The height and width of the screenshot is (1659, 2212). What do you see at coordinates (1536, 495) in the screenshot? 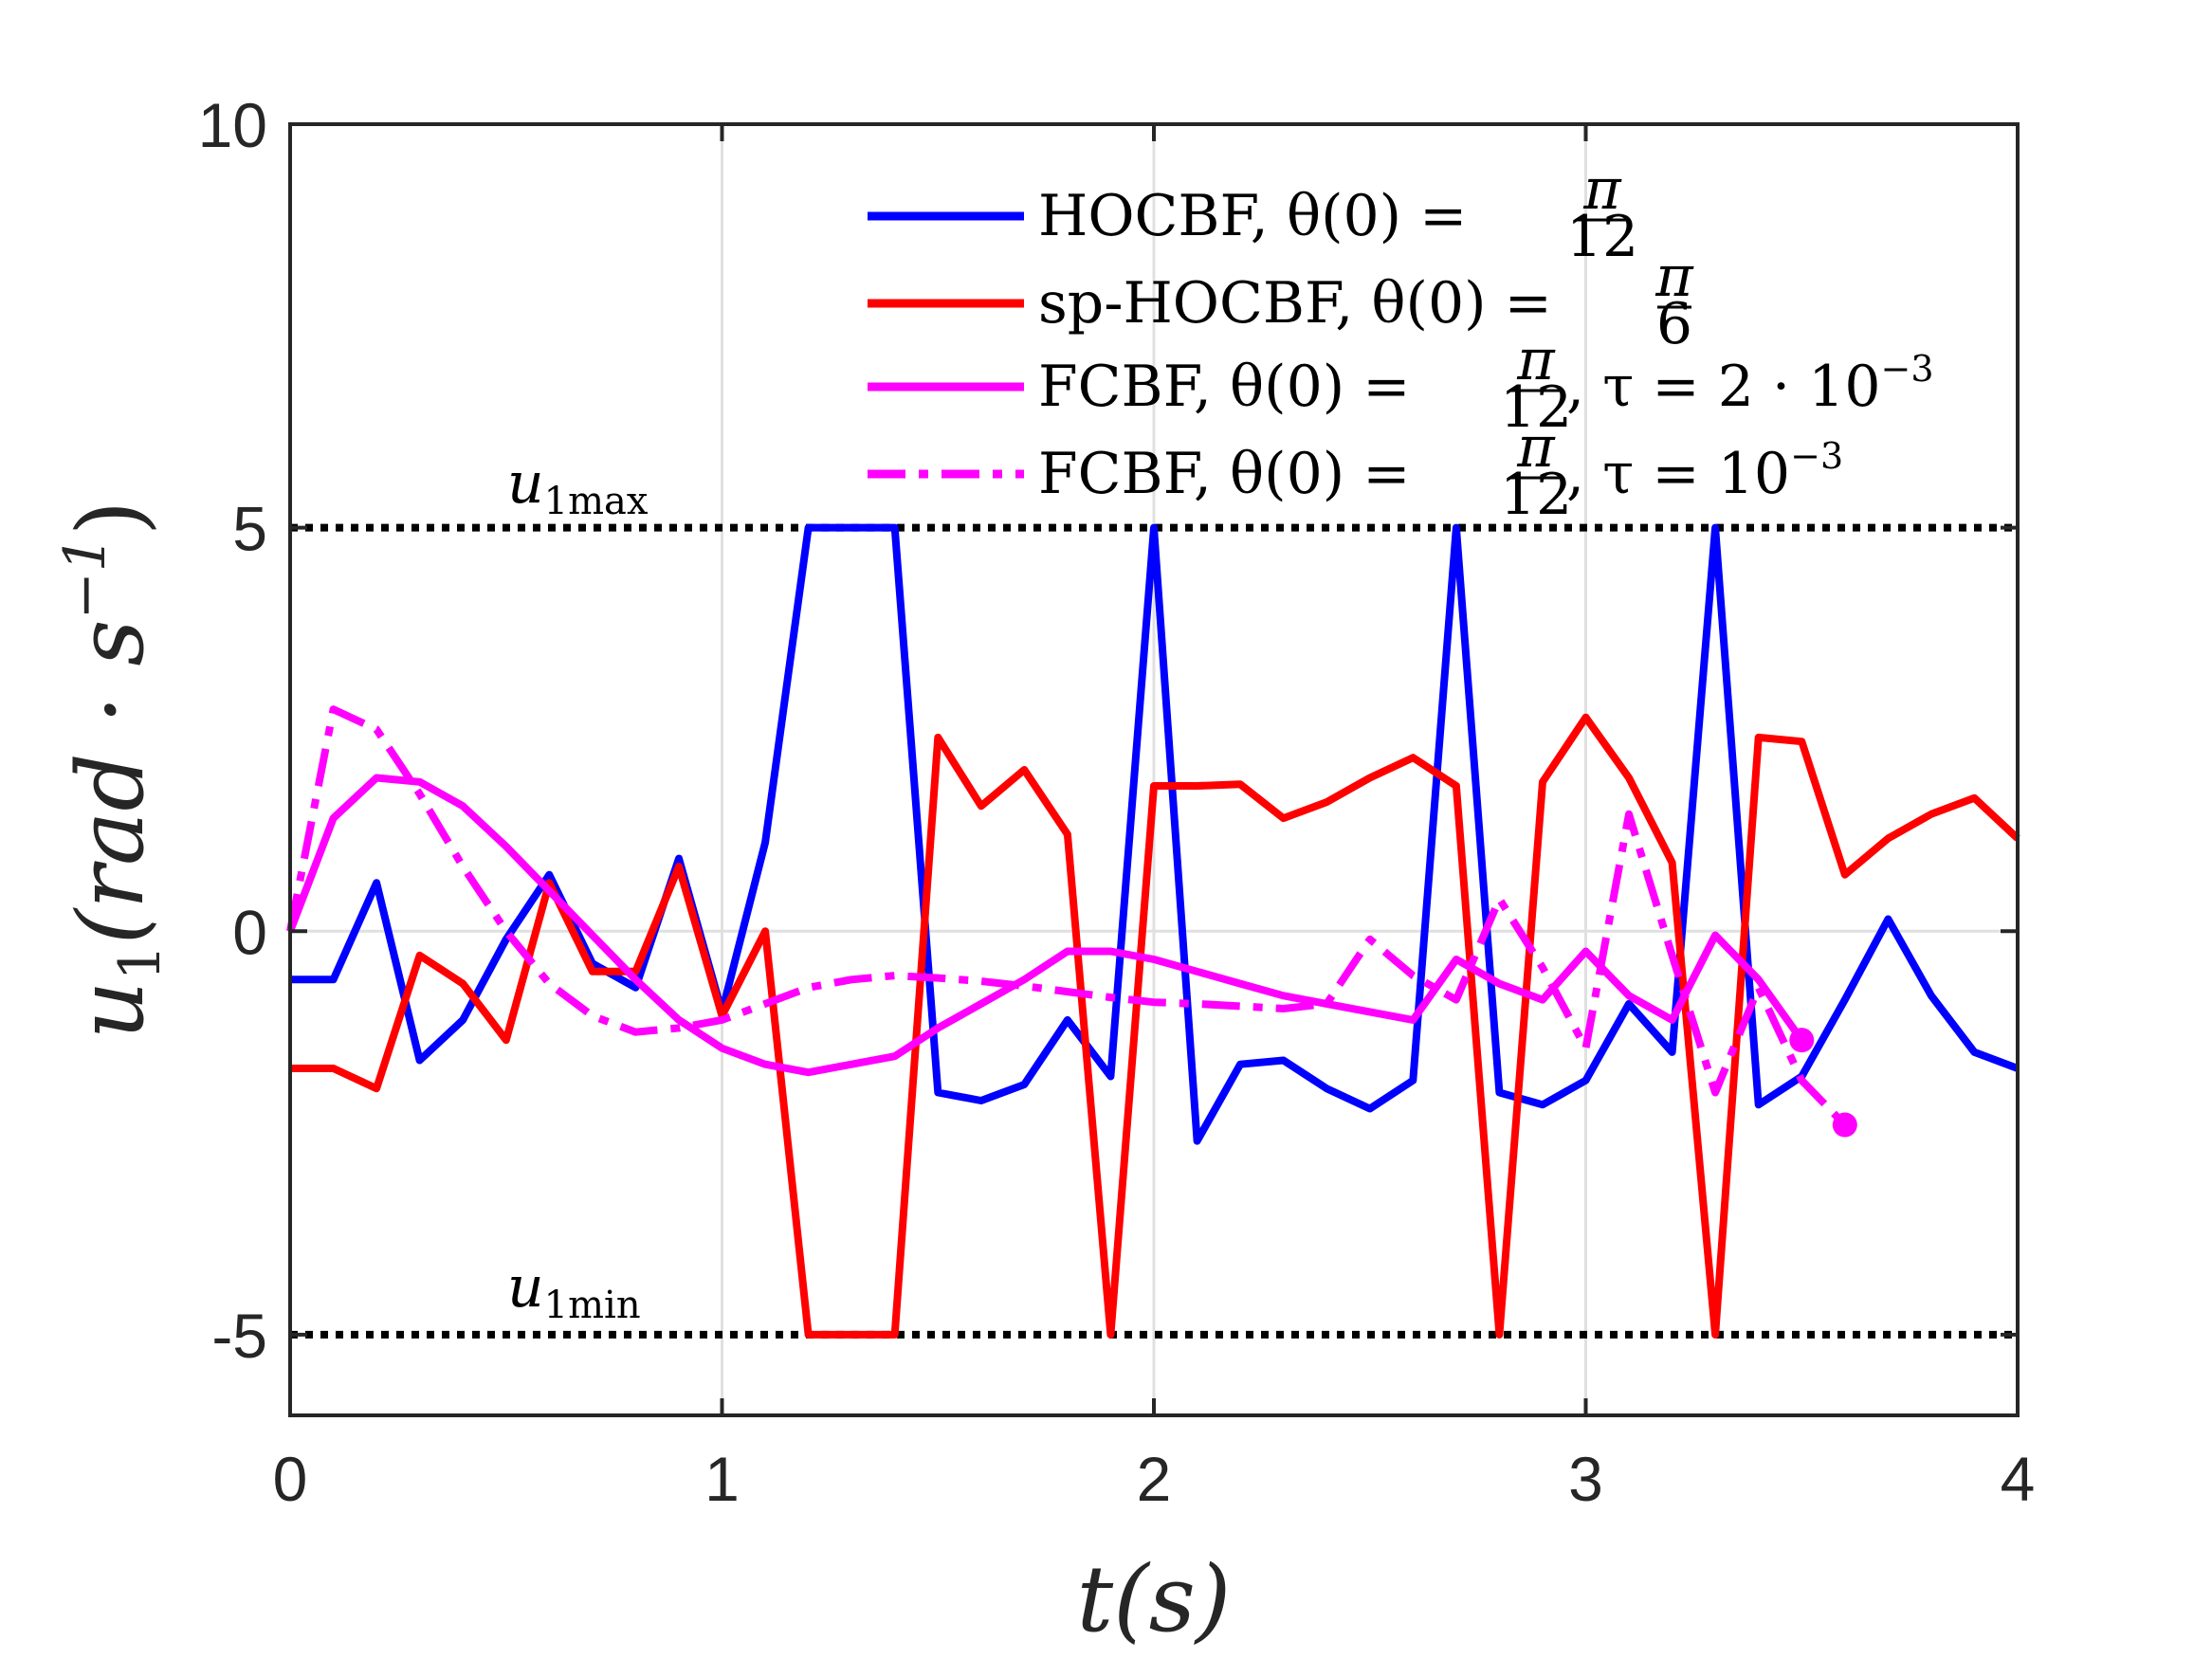
I see `legend-frac-den-fcbf-1e3: 12` at bounding box center [1536, 495].